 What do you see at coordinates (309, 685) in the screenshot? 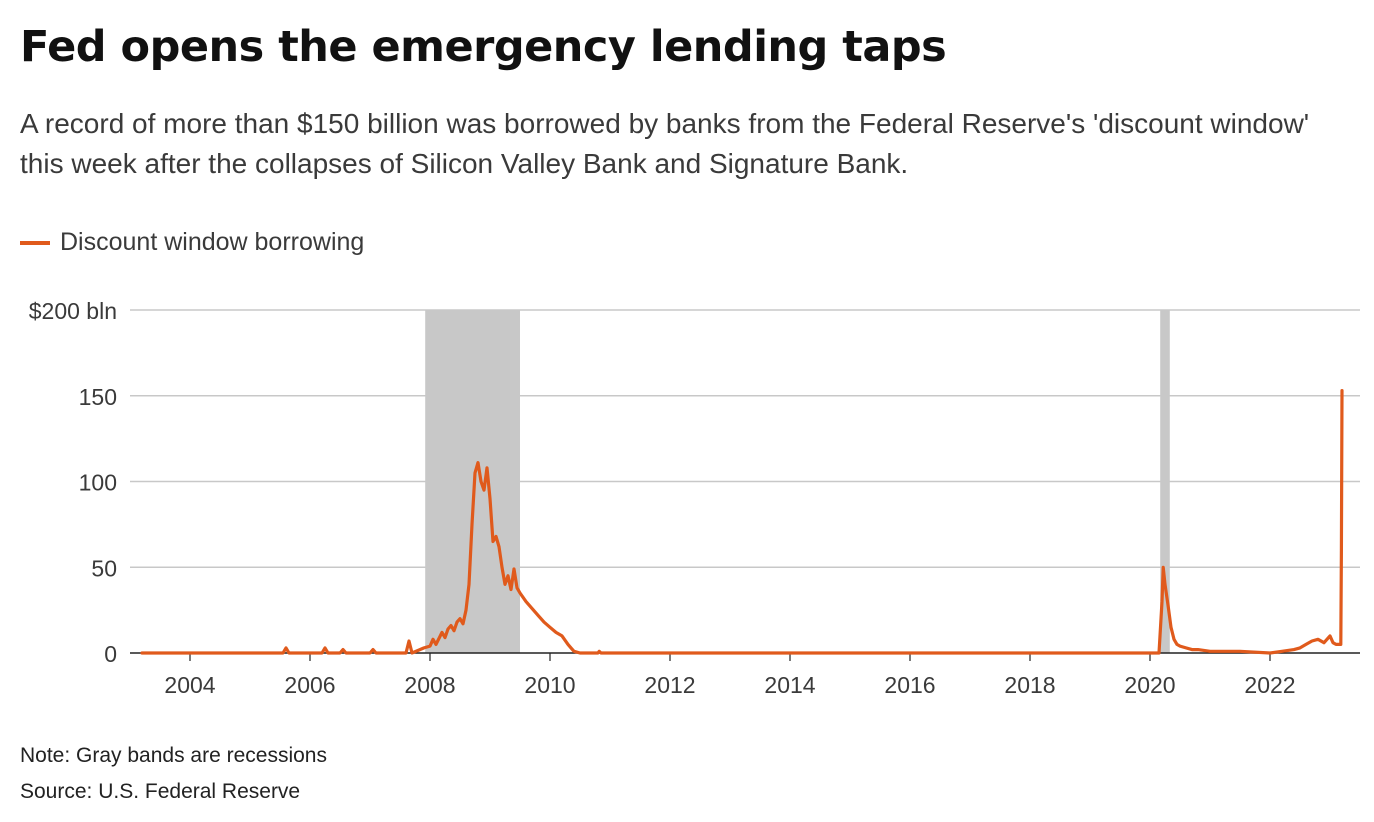
I see `x-tick-label-2006: 2006` at bounding box center [309, 685].